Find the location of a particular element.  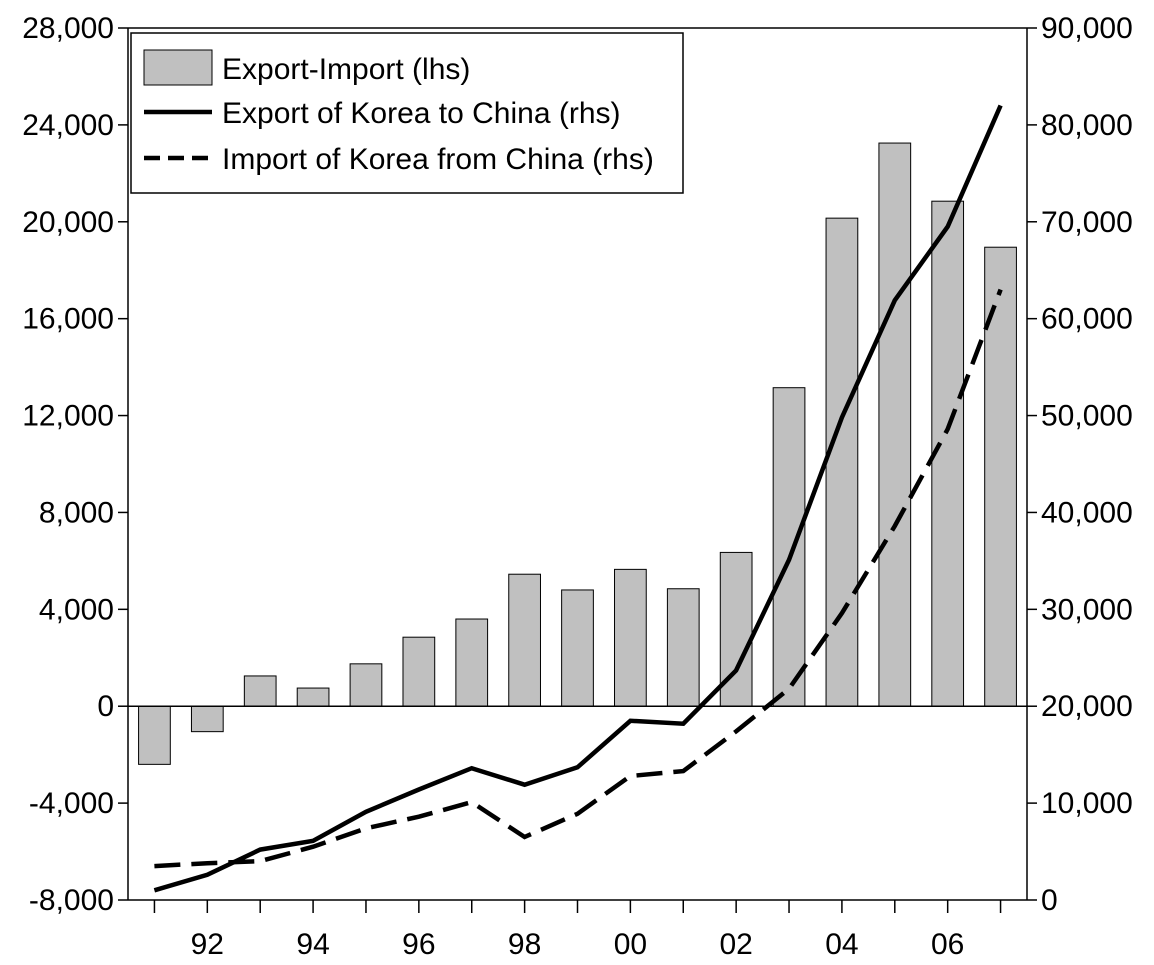

x-tick-label: 94 is located at coordinates (312, 944).